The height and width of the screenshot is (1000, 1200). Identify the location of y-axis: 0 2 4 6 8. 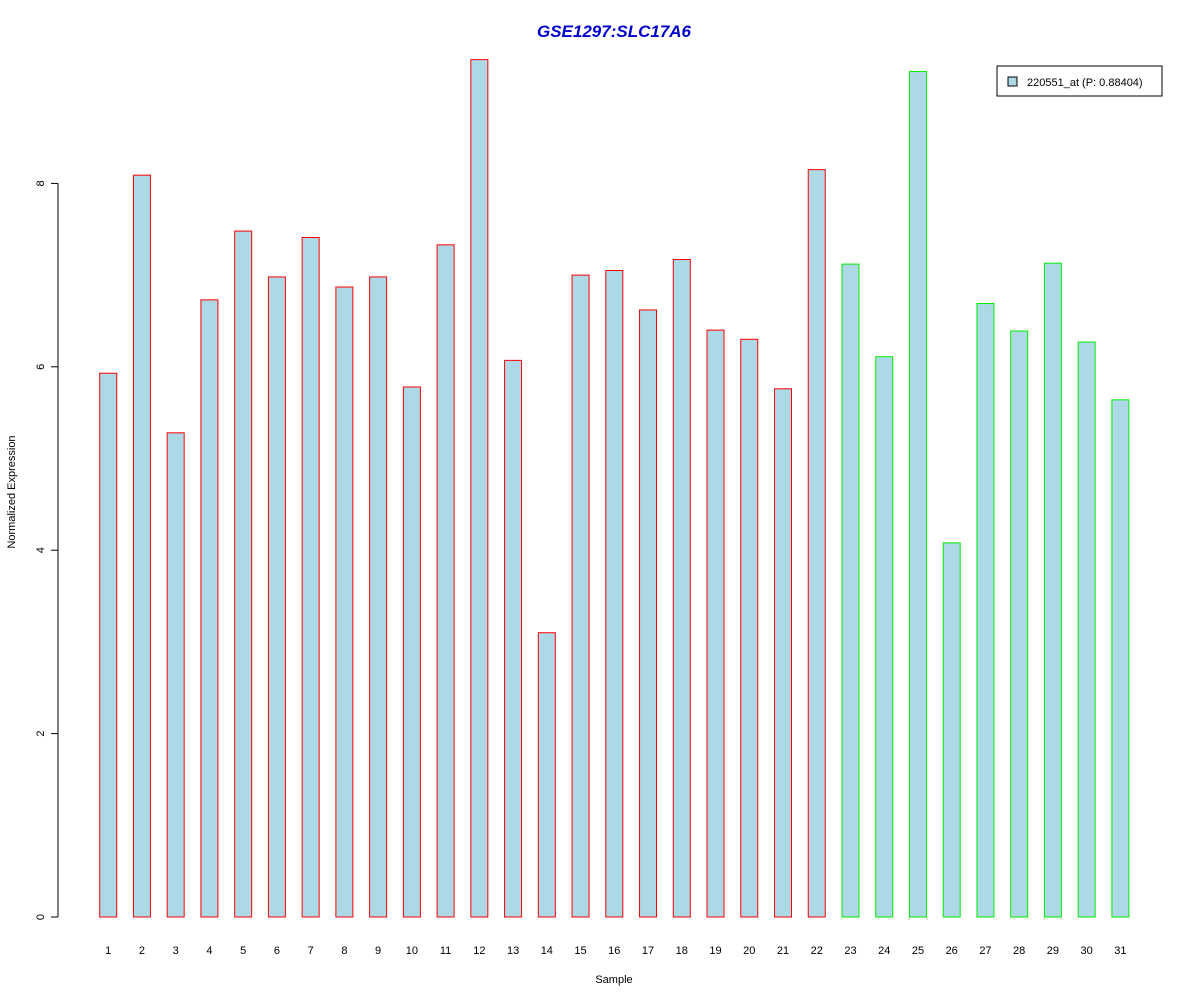
(47, 550).